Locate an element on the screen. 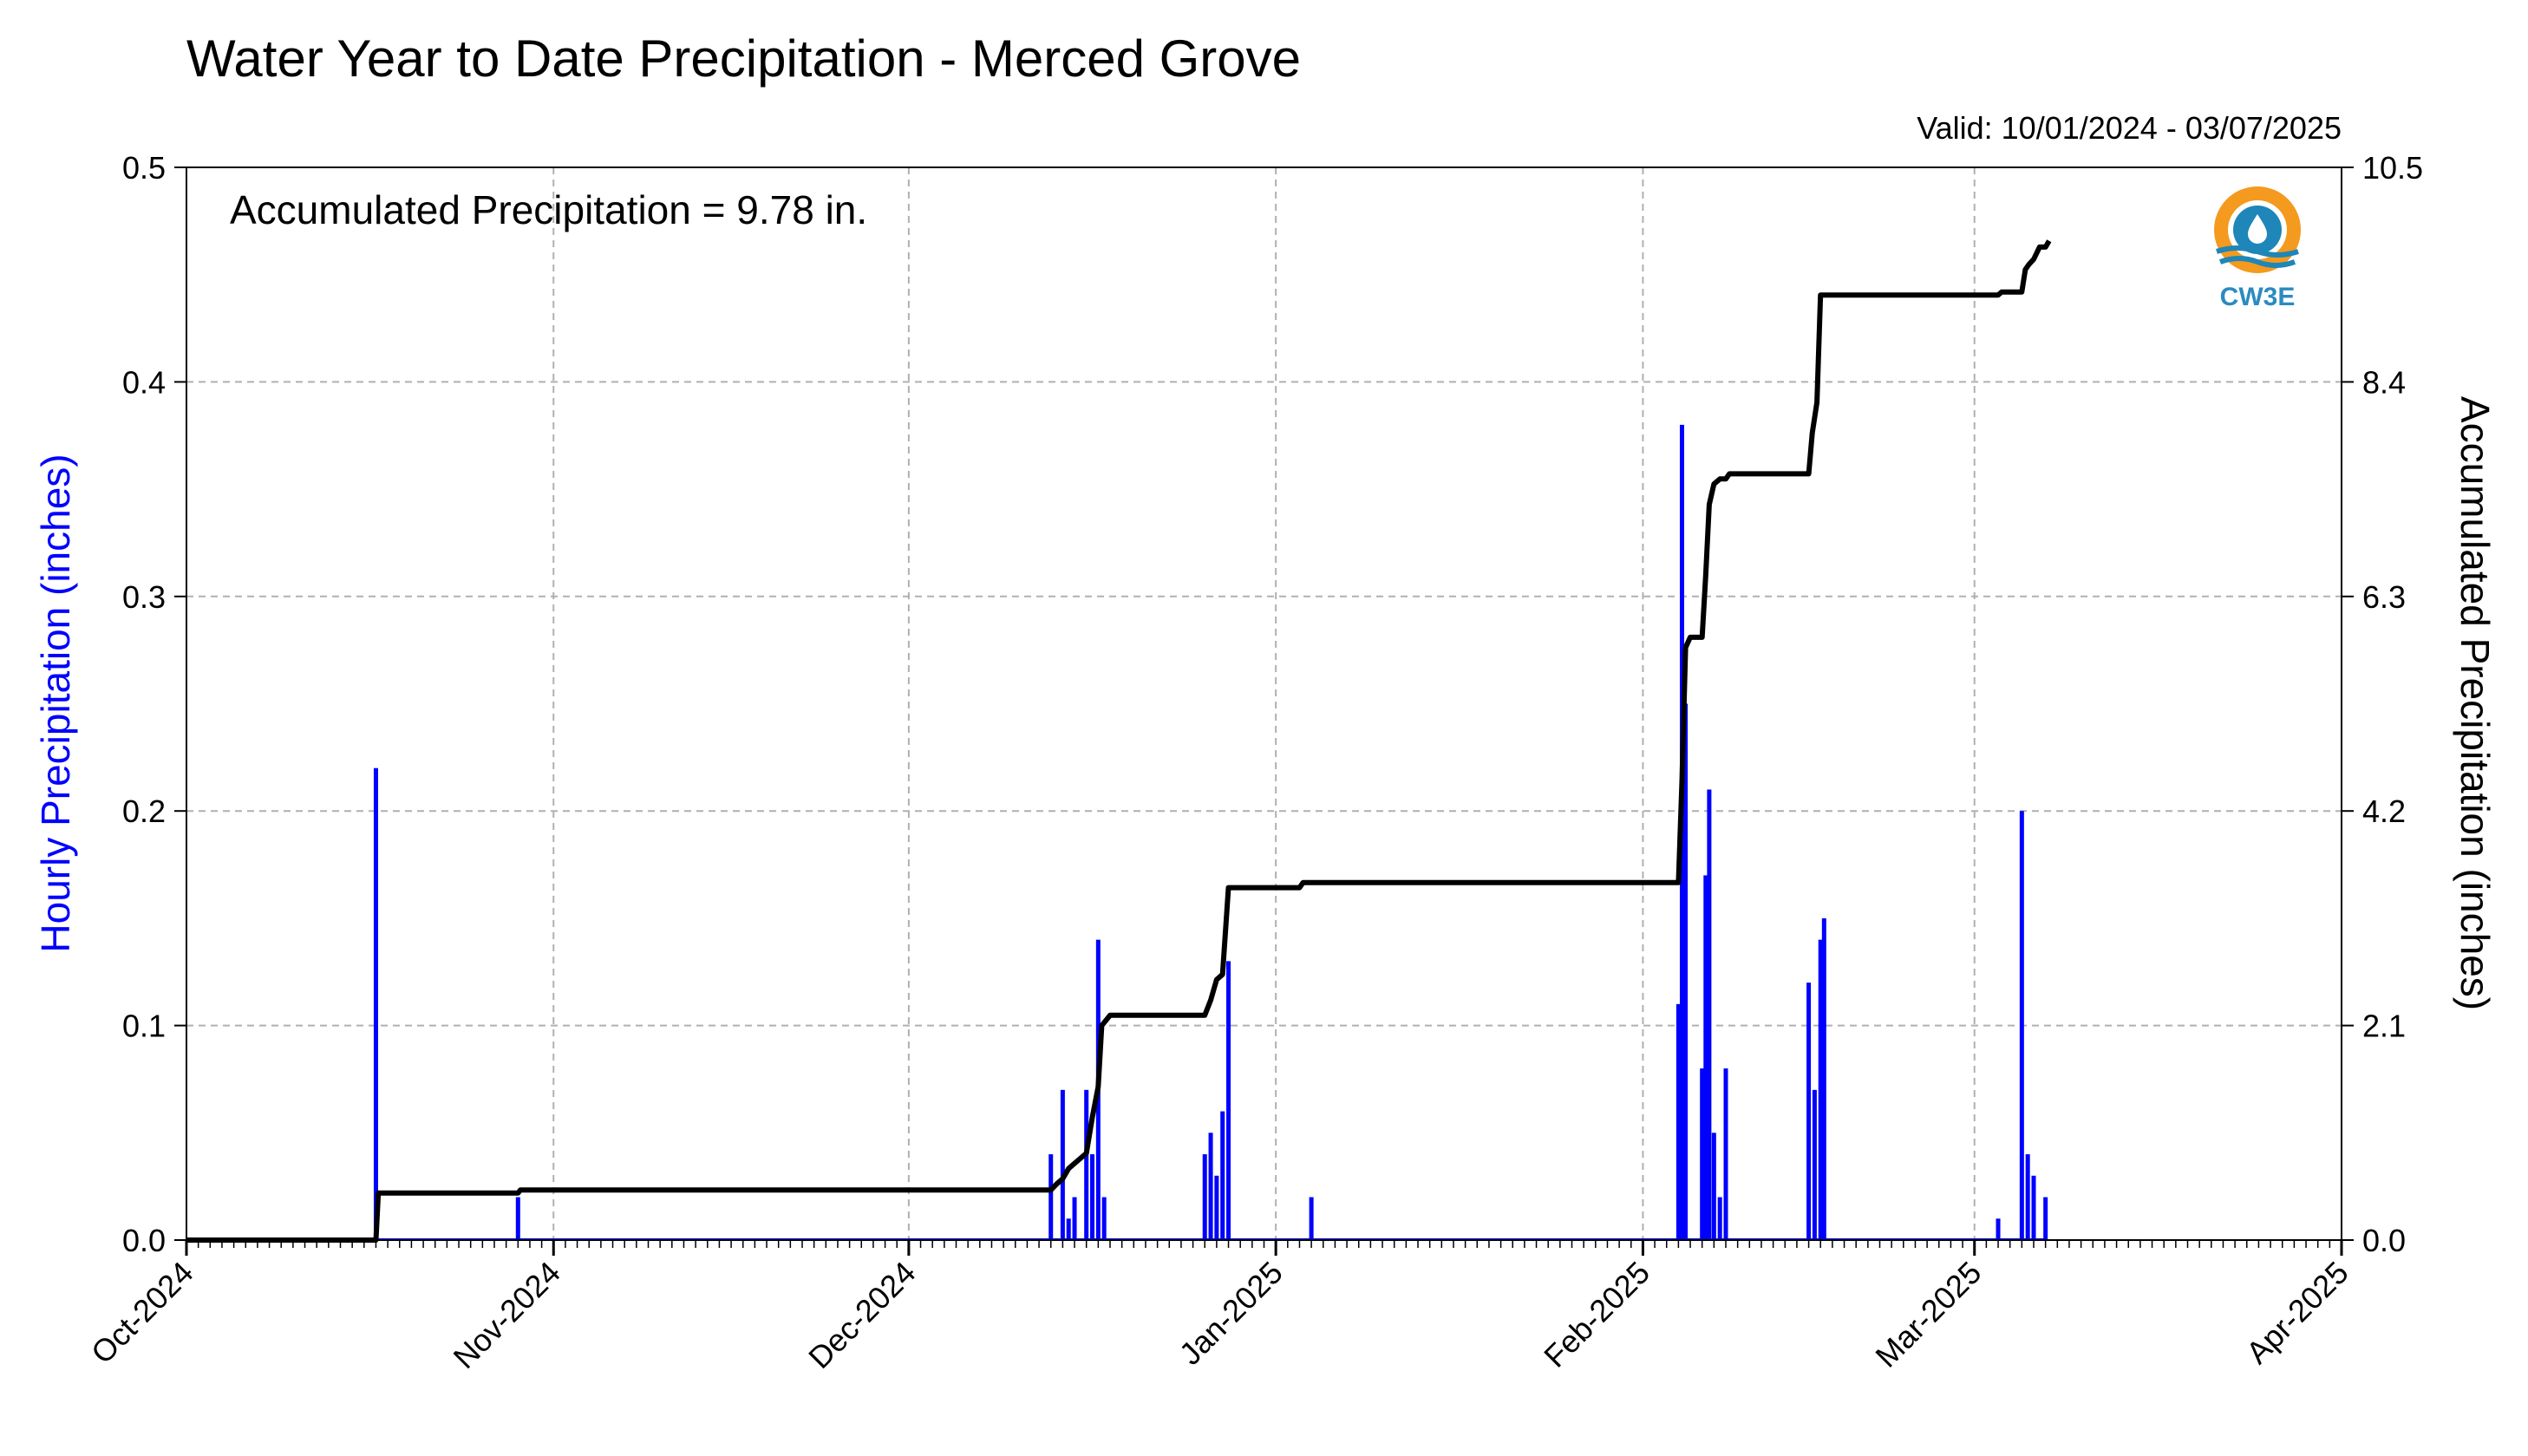 The width and height of the screenshot is (2528, 1456). x-tick-label: Apr-2025 is located at coordinates (2297, 1313).